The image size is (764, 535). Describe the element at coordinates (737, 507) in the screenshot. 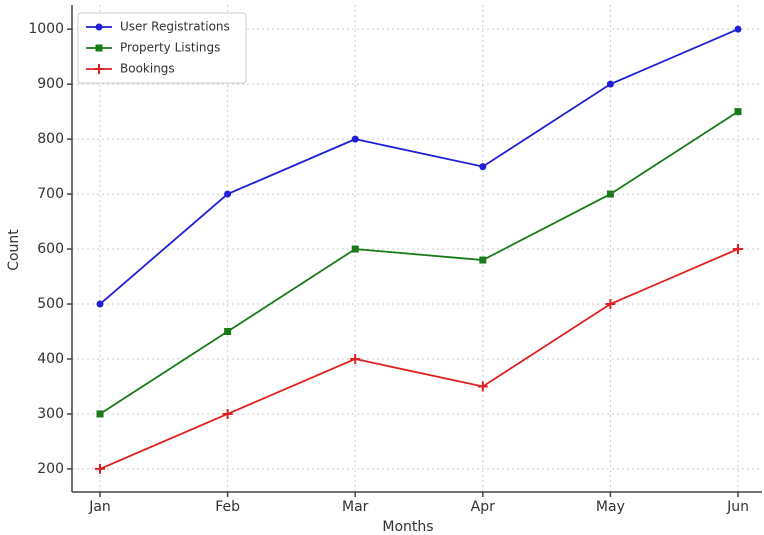

I see `x-tick-label: Jun` at that location.